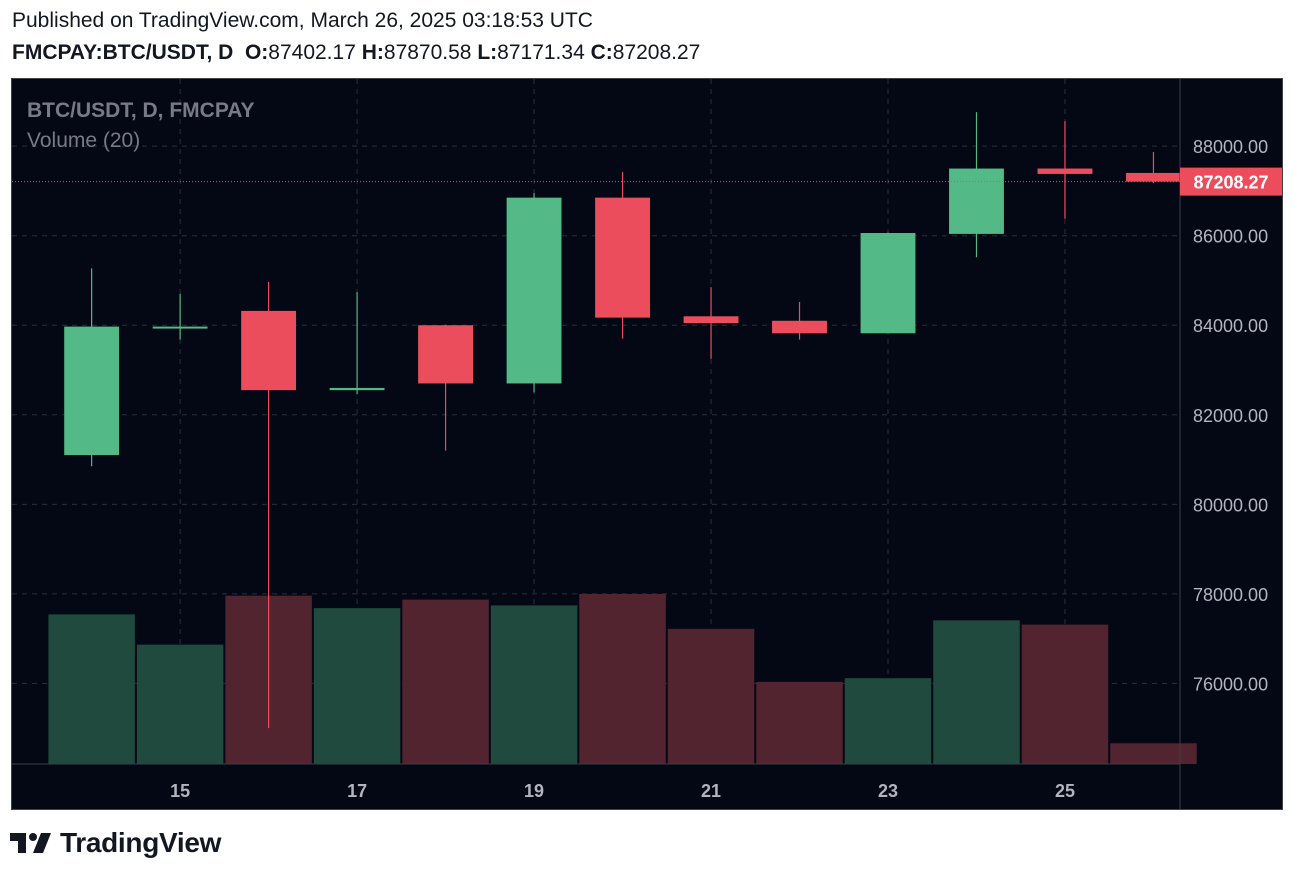  Describe the element at coordinates (487, 52) in the screenshot. I see `low-label: L:` at that location.